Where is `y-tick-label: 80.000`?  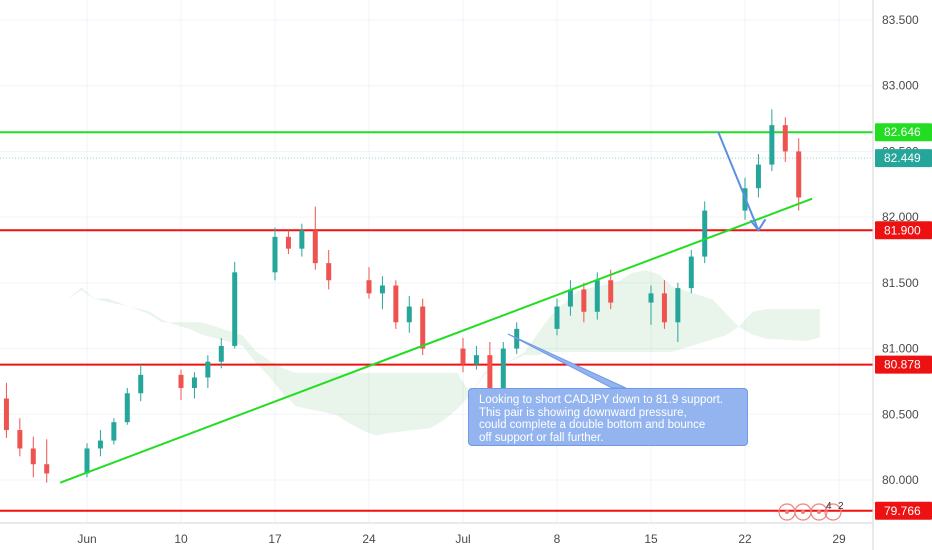 y-tick-label: 80.000 is located at coordinates (900, 480).